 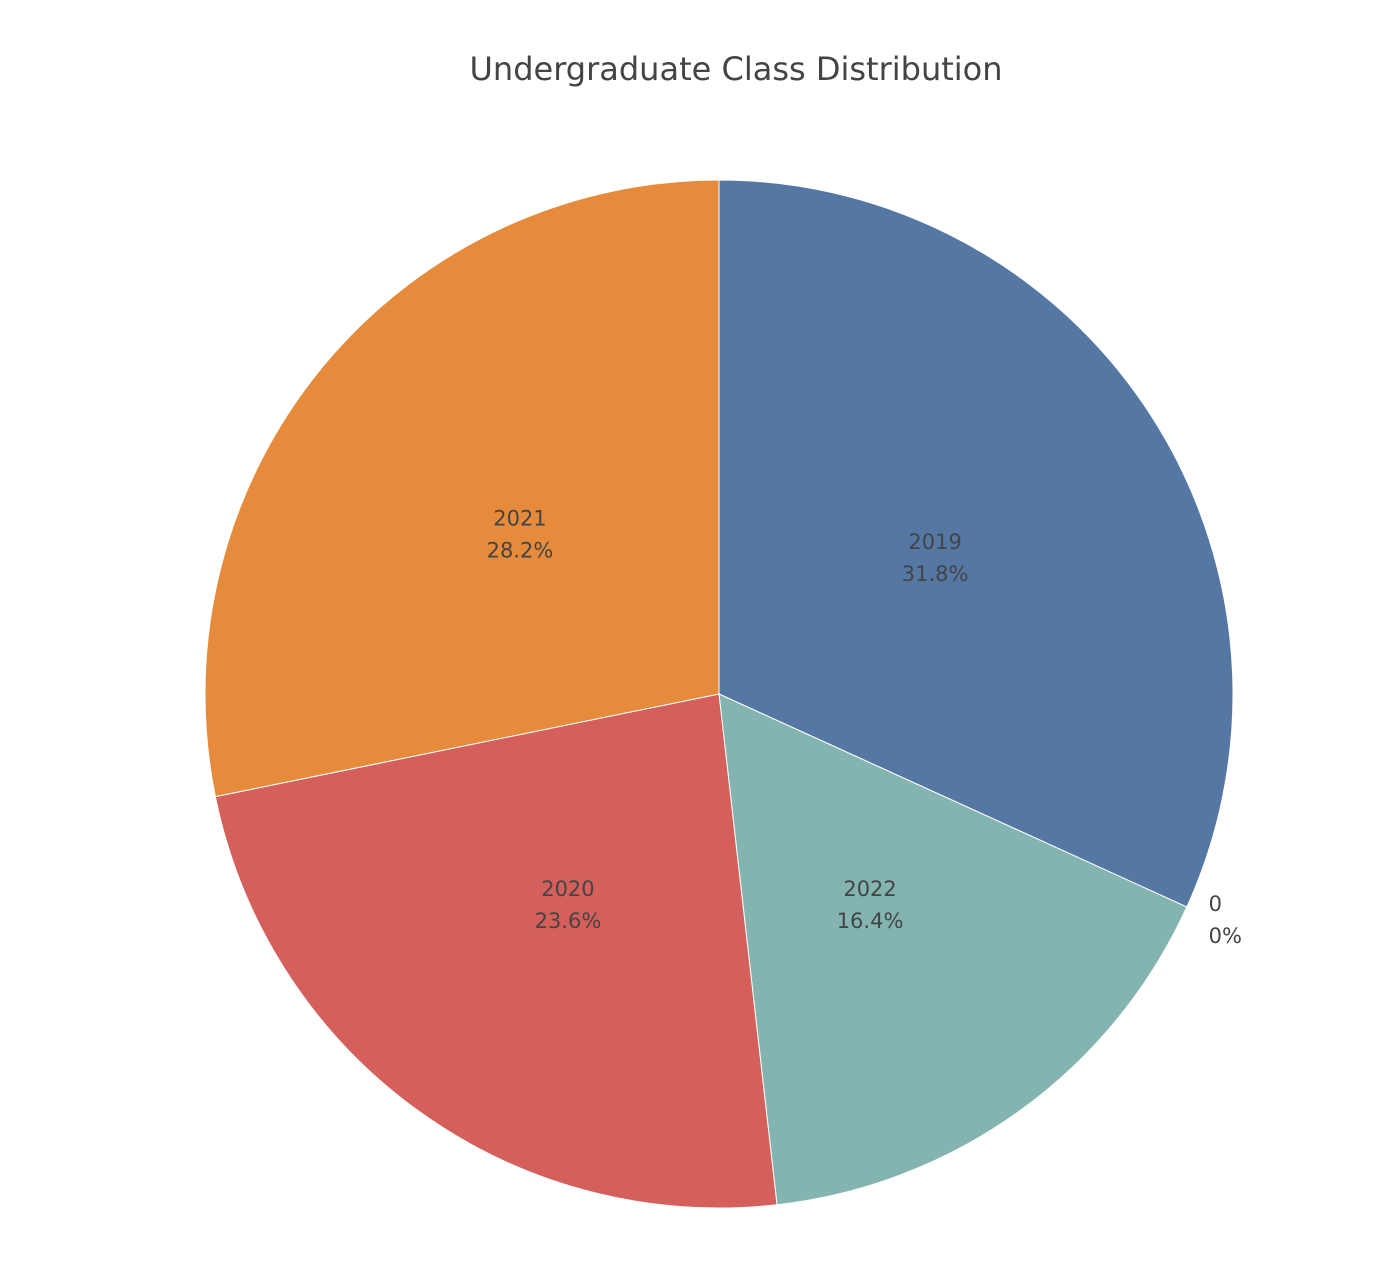 I want to click on slice-label-percent: 28.2%, so click(x=520, y=550).